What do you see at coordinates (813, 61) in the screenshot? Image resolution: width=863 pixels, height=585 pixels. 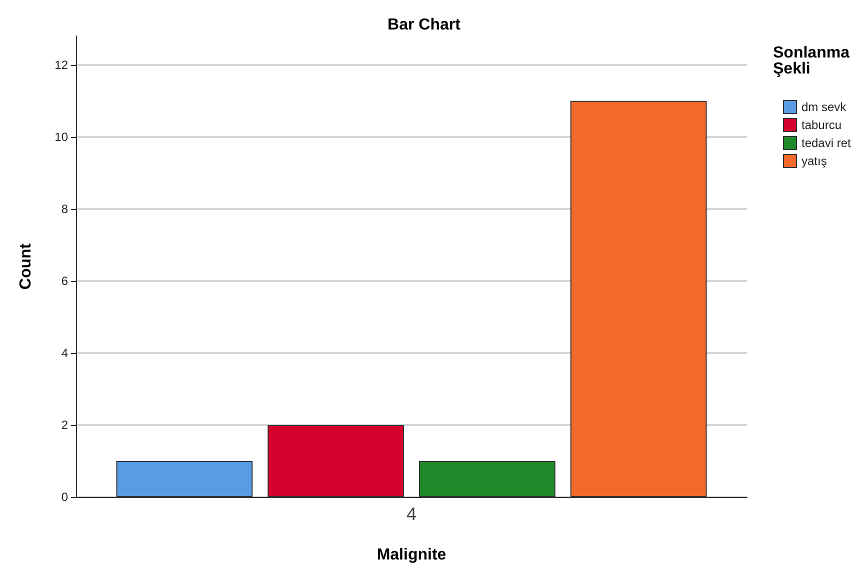 I see `legend-title: Sonlanma Şekli` at bounding box center [813, 61].